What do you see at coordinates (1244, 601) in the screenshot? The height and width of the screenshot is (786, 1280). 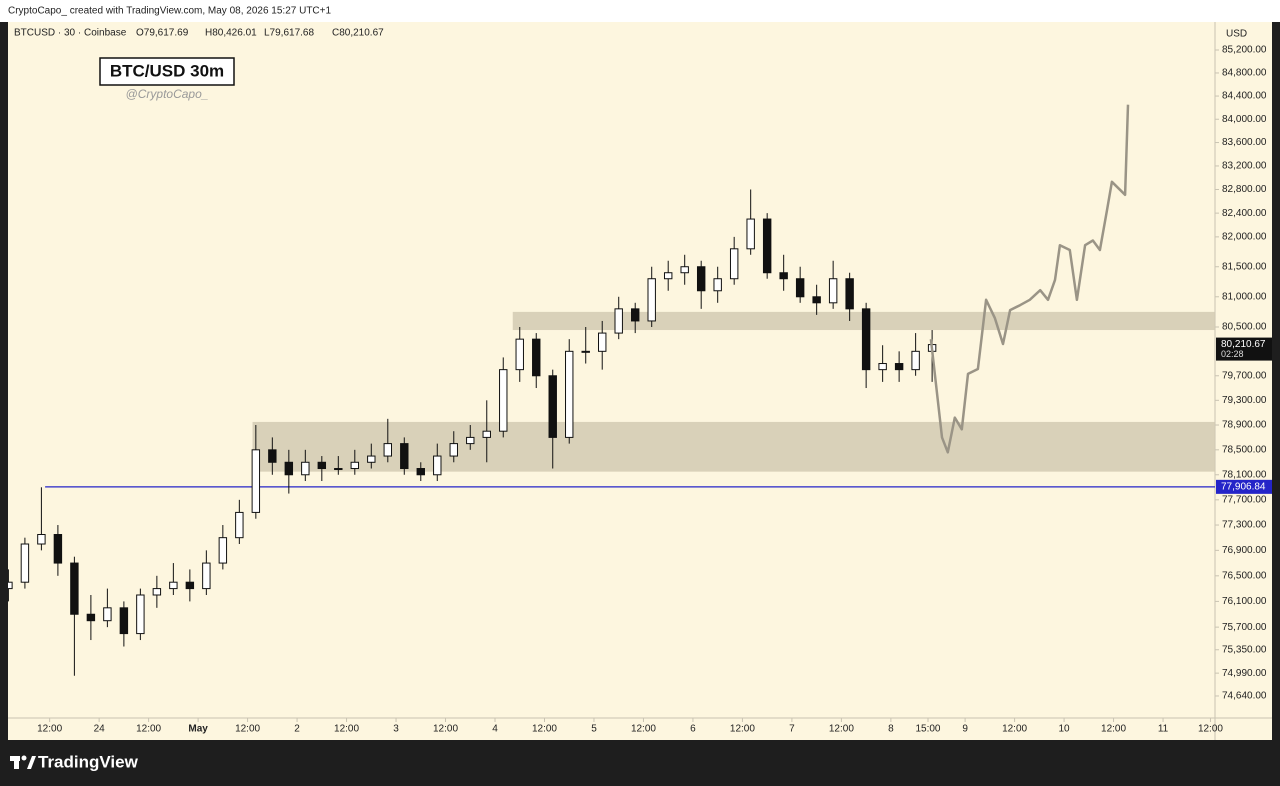 I see `y-tick-label: 76,100.00` at bounding box center [1244, 601].